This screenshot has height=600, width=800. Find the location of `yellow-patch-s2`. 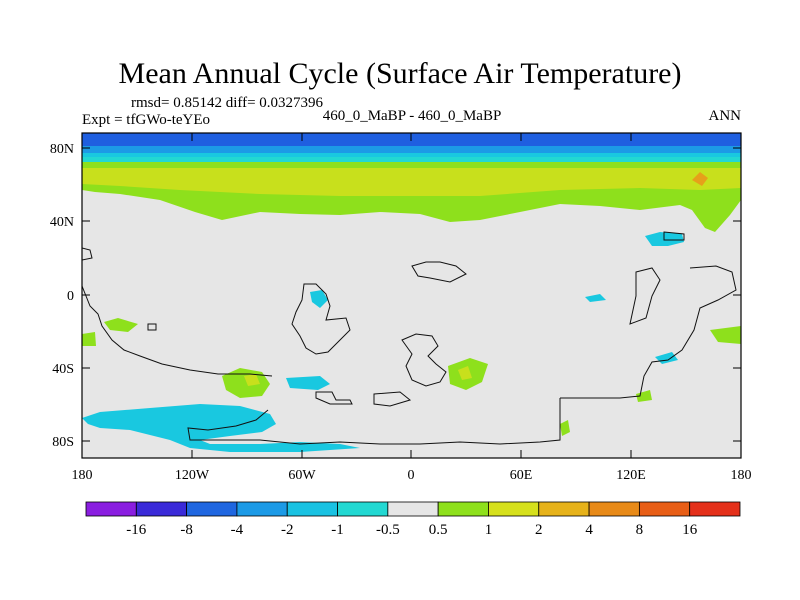

yellow-patch-s2 is located at coordinates (465, 373).